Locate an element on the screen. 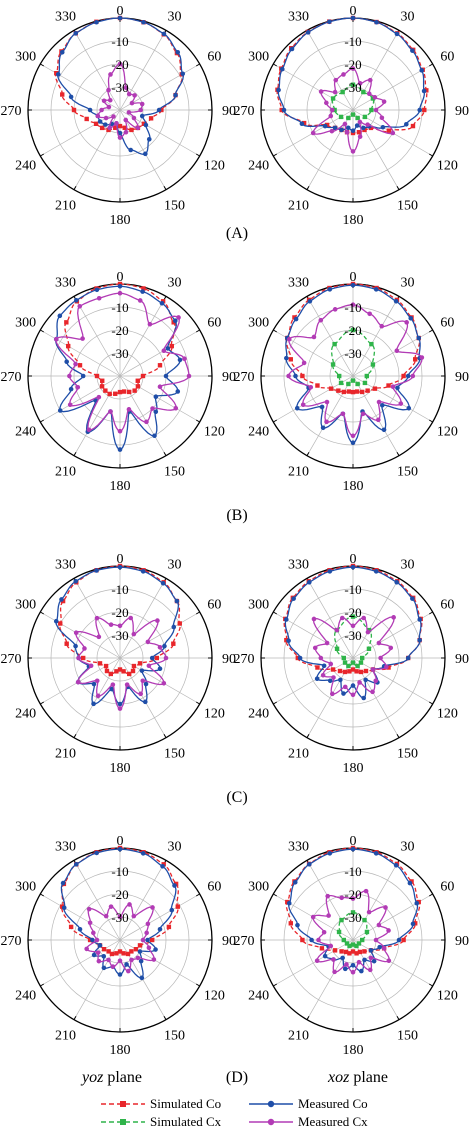 This screenshot has width=474, height=1141. legend-item-simulated-cx: Simulated Cx is located at coordinates (160, 1122).